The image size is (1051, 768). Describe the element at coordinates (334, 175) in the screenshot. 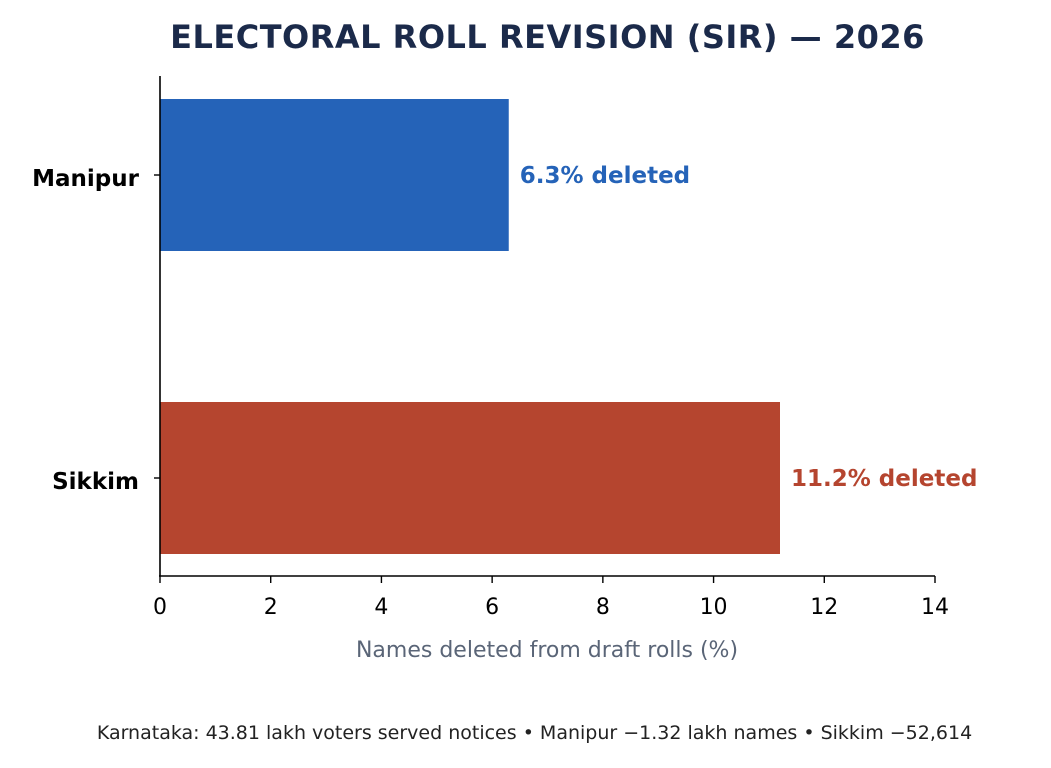

I see `bar-manipur` at that location.